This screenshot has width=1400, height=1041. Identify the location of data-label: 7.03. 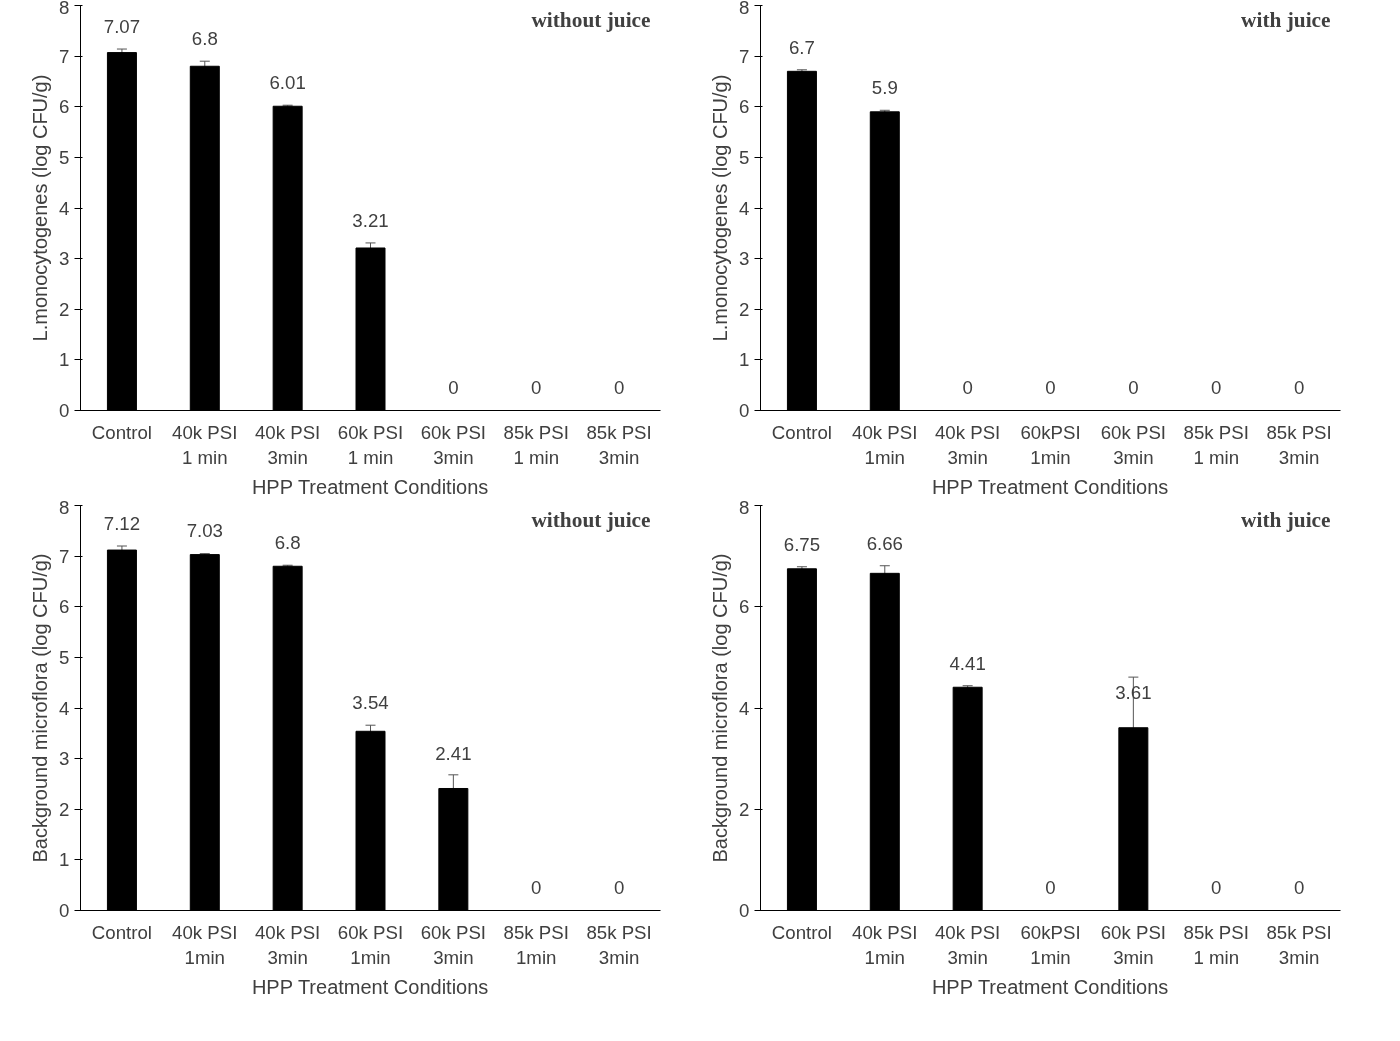
(204, 531).